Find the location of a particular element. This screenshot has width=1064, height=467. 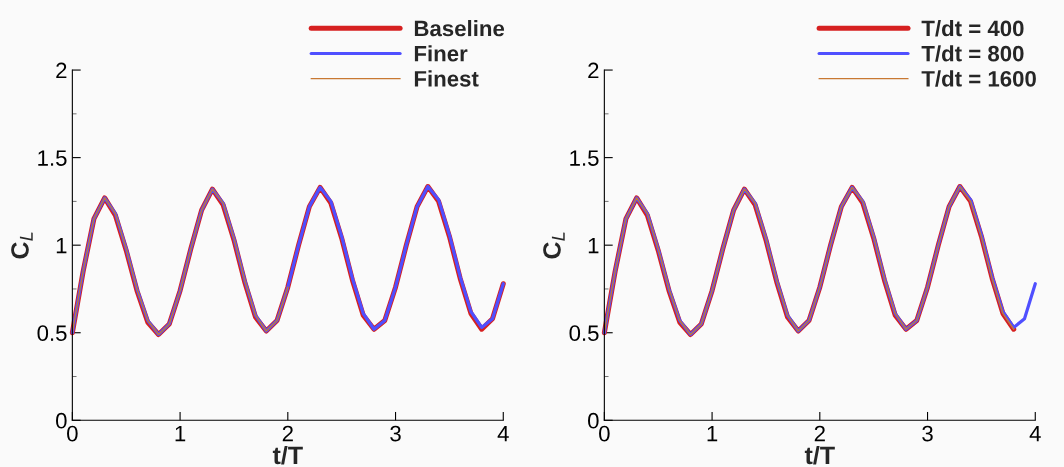

legend-label: Baseline is located at coordinates (459, 28).